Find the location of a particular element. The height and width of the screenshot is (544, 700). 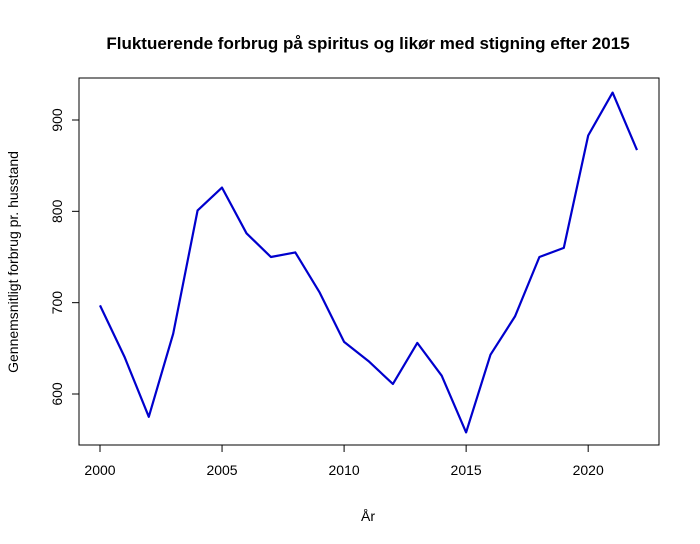

x-tick-label: 2015 is located at coordinates (466, 470).